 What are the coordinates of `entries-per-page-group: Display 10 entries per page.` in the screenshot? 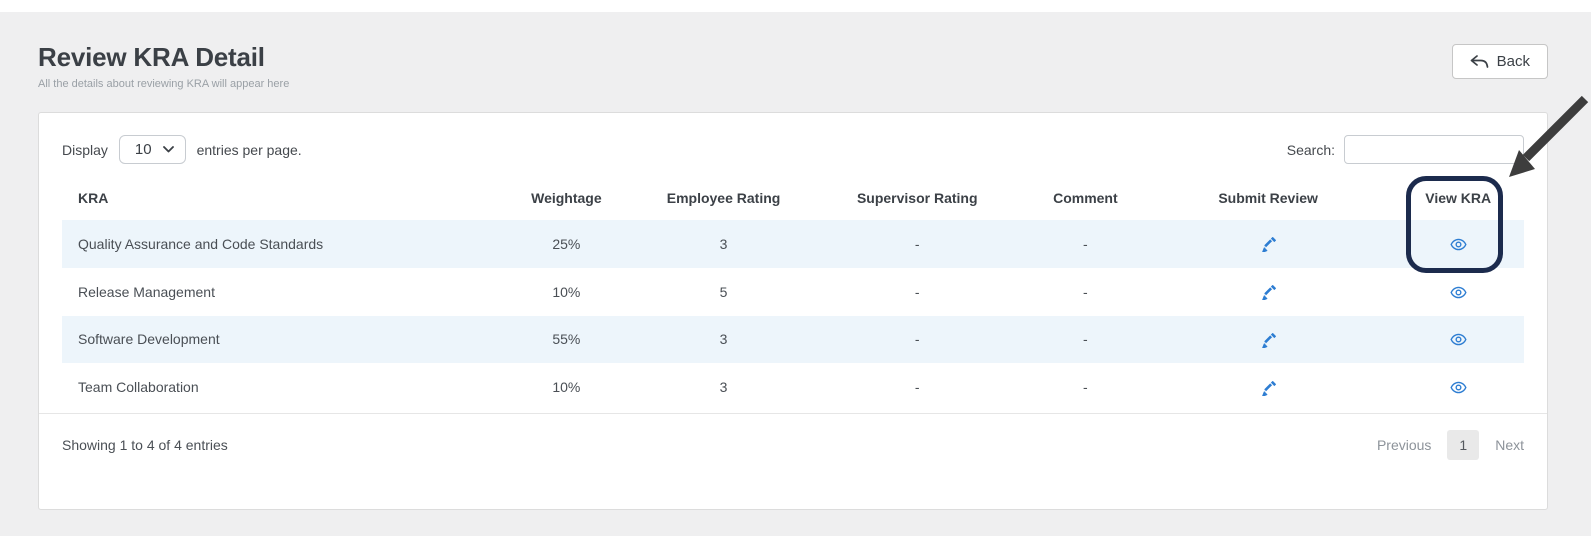 It's located at (182, 149).